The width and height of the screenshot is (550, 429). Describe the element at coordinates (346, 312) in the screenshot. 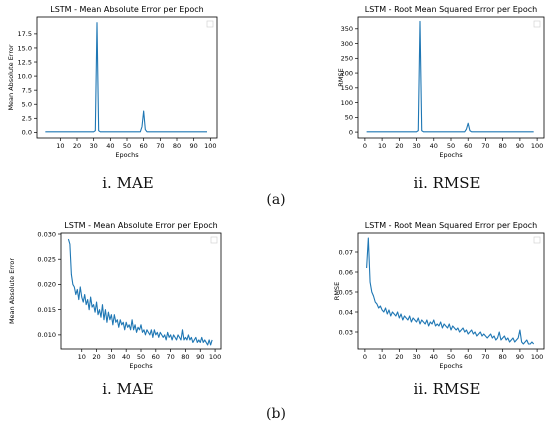

I see `y-tick-label: 0.04` at that location.